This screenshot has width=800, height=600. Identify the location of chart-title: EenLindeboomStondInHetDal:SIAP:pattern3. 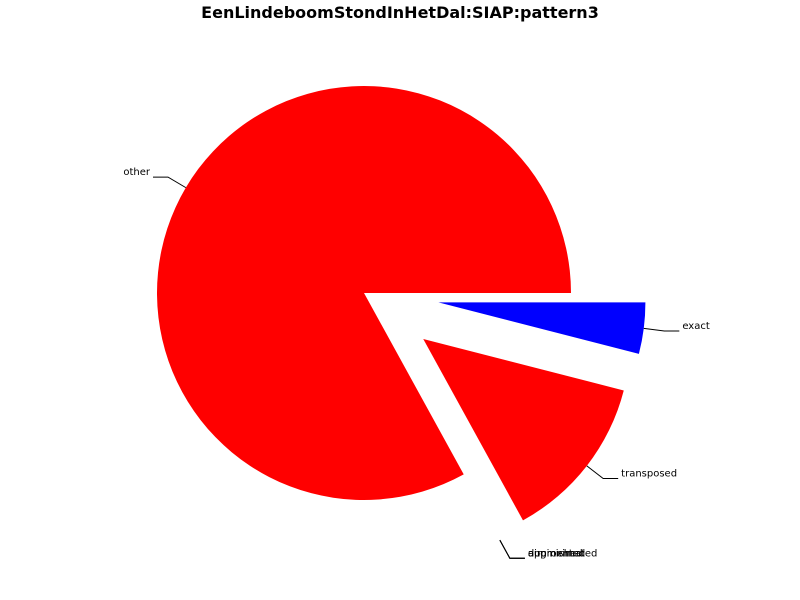
(400, 12).